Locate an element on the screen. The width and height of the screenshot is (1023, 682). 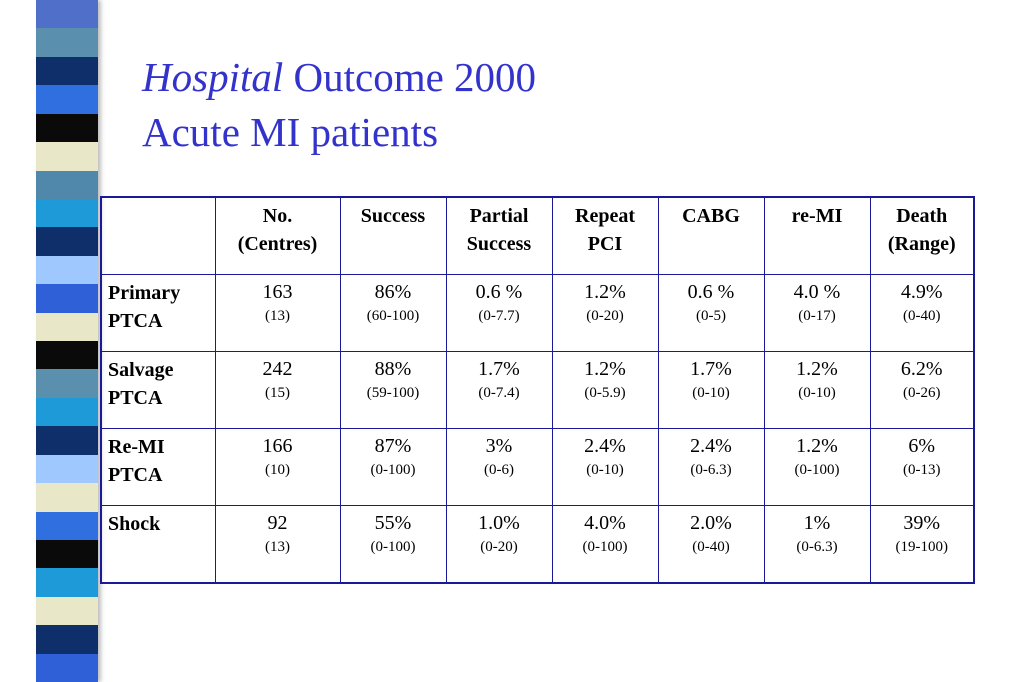
cell-value: 86% is located at coordinates (393, 292).